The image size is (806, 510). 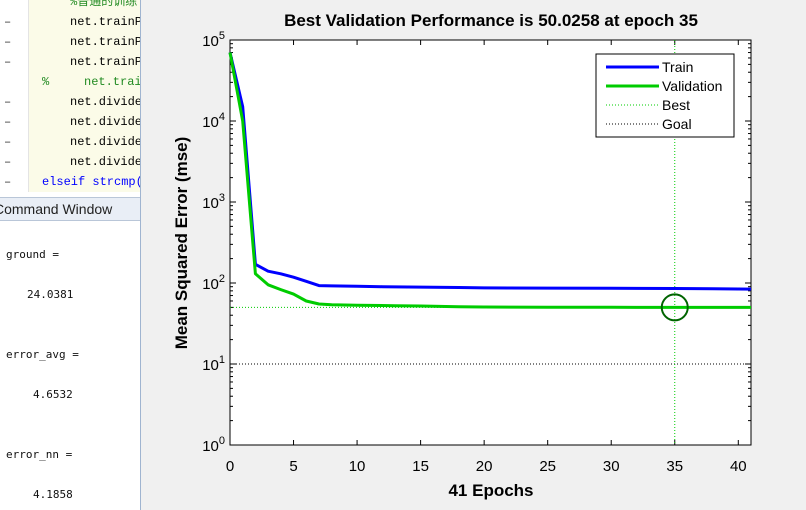 I want to click on x-tick-label: 20, so click(x=484, y=466).